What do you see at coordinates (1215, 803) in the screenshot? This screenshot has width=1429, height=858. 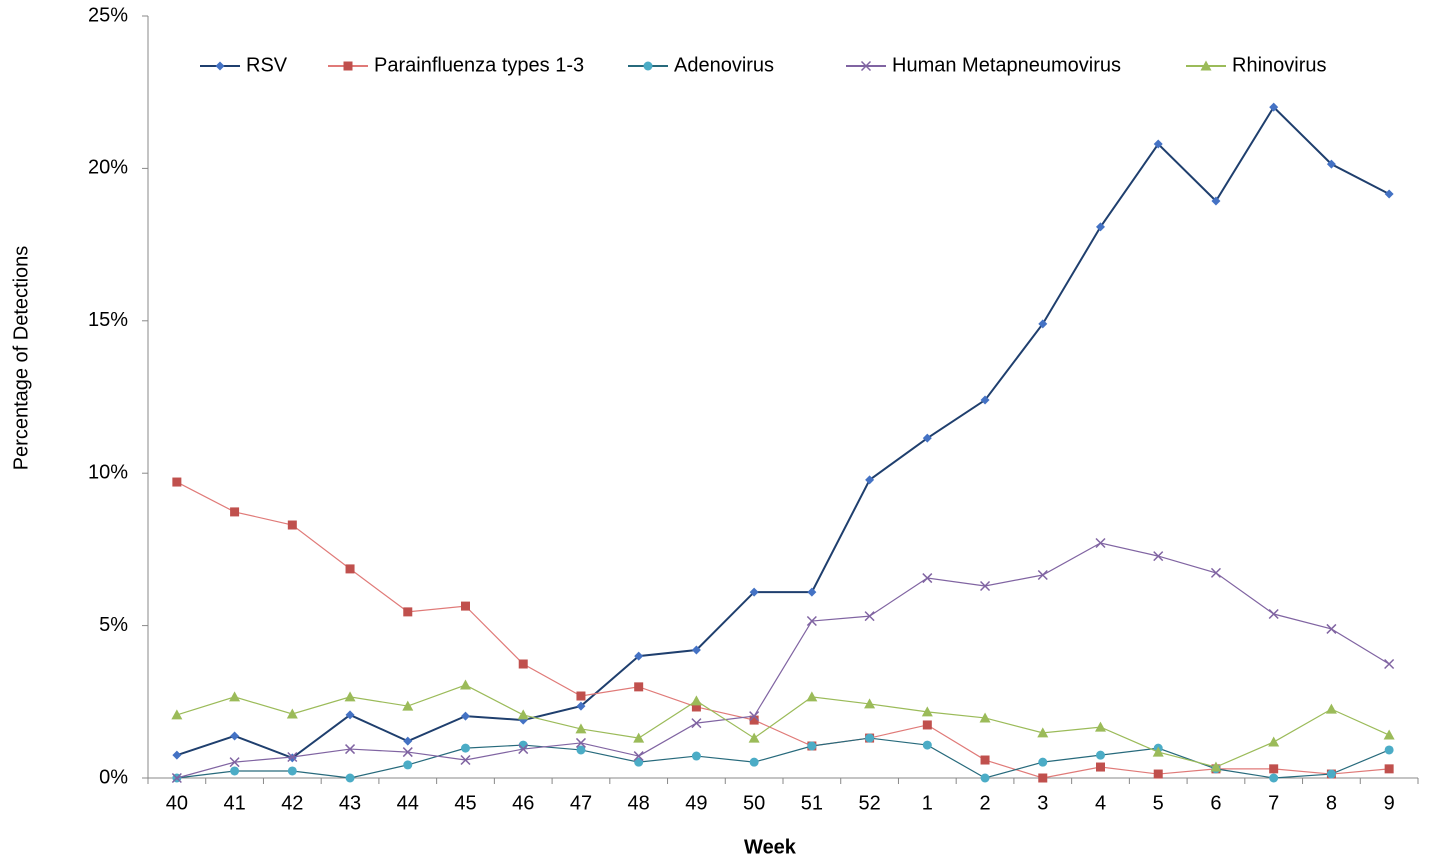 I see `x-tick-label: 6` at bounding box center [1215, 803].